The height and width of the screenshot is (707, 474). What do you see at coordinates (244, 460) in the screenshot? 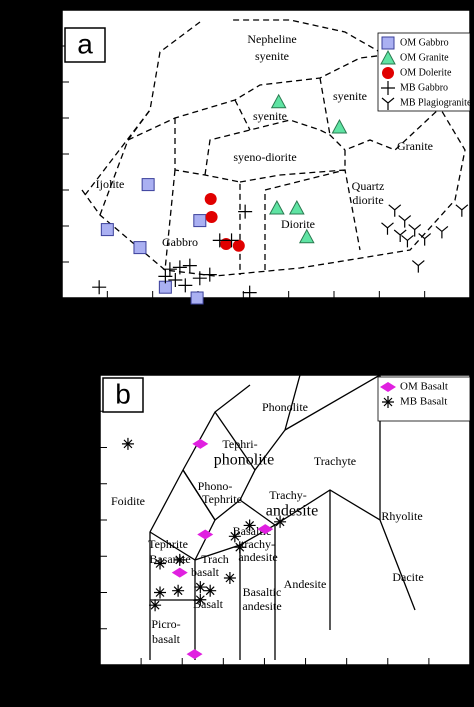
I see `field-label: phonolite` at bounding box center [244, 460].